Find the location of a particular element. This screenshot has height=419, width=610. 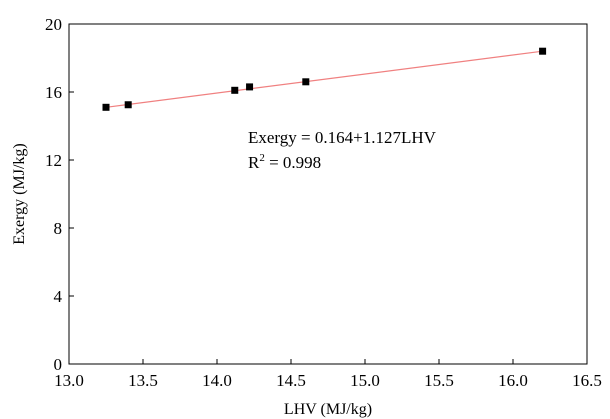

equation-label: Exergy = 0.164+1.127LHV is located at coordinates (342, 137).